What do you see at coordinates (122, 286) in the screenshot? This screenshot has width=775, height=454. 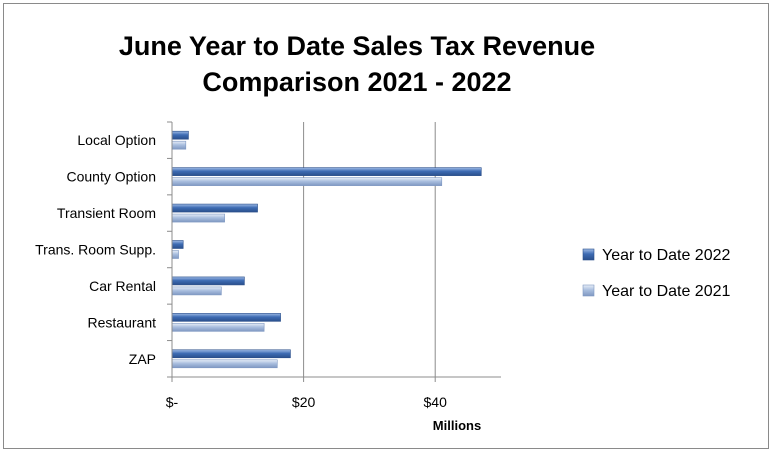 I see `category-label: Car Rental` at bounding box center [122, 286].